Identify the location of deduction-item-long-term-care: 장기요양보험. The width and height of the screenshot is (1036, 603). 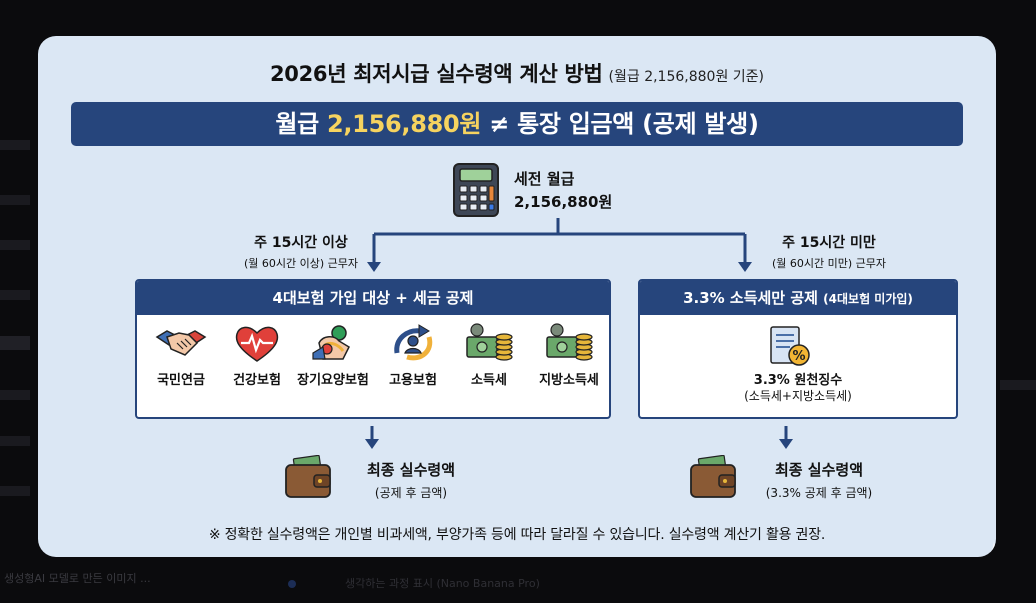
(333, 355).